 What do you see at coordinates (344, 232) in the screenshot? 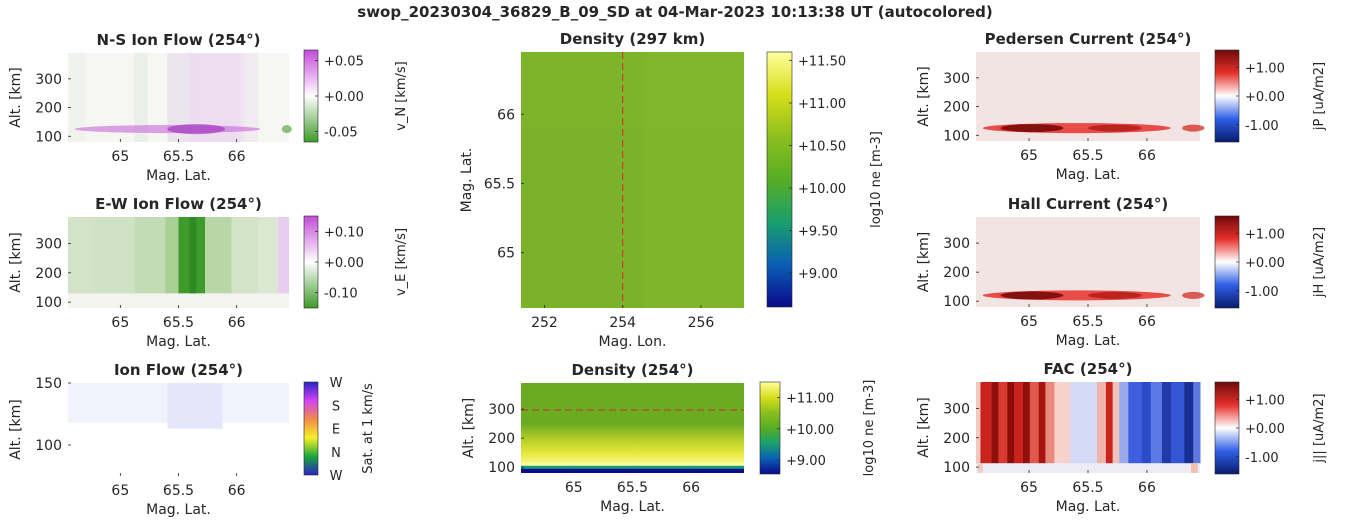
I see `colorbar-tick-label: +0.10` at bounding box center [344, 232].